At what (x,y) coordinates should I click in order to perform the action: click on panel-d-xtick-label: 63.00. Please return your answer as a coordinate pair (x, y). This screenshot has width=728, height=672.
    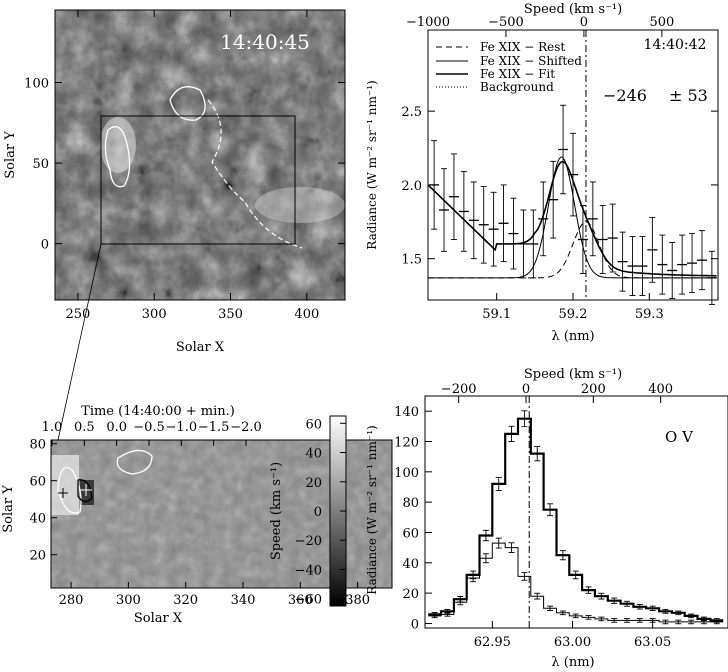
    Looking at the image, I should click on (572, 642).